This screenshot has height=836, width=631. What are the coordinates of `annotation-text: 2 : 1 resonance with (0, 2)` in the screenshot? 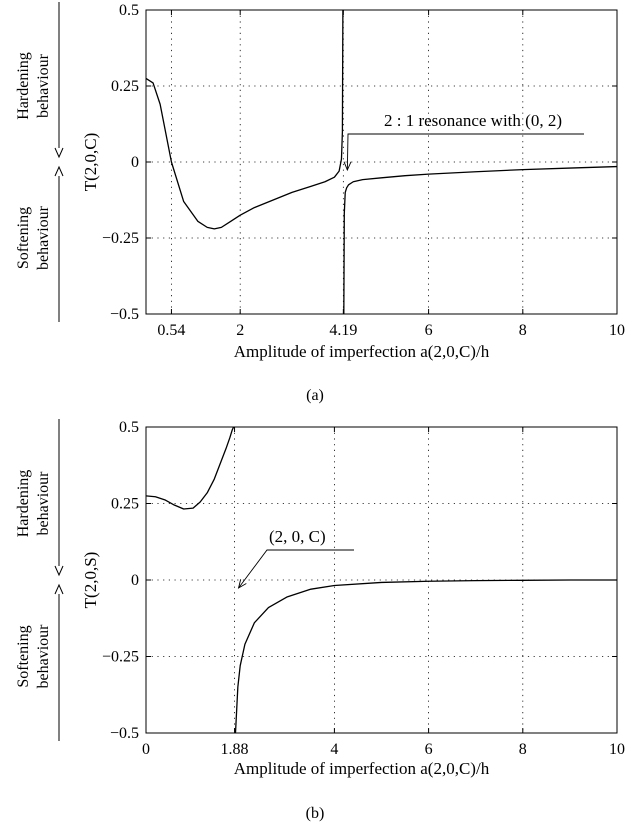 It's located at (473, 120).